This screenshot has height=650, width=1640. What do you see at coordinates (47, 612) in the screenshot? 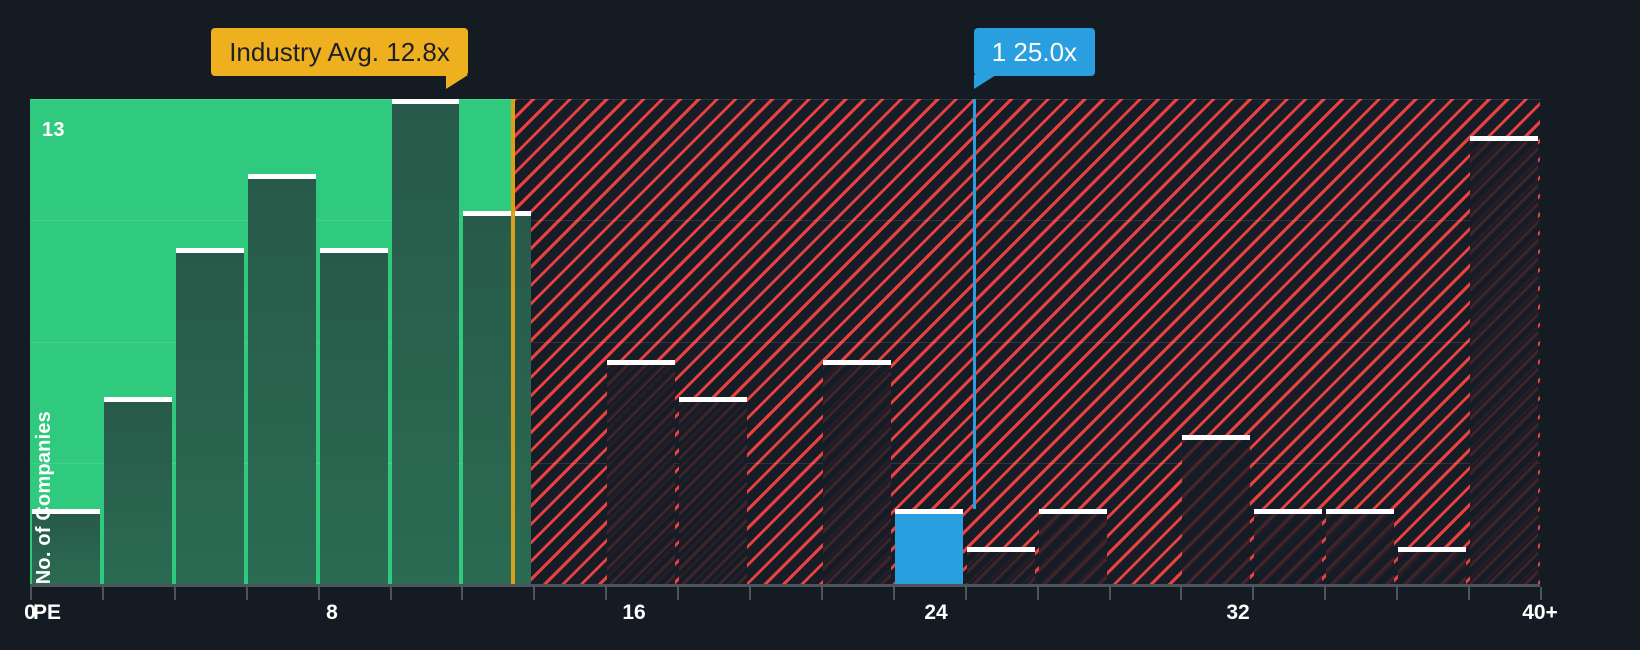
I see `x-axis-prefix-label: PE` at bounding box center [47, 612].